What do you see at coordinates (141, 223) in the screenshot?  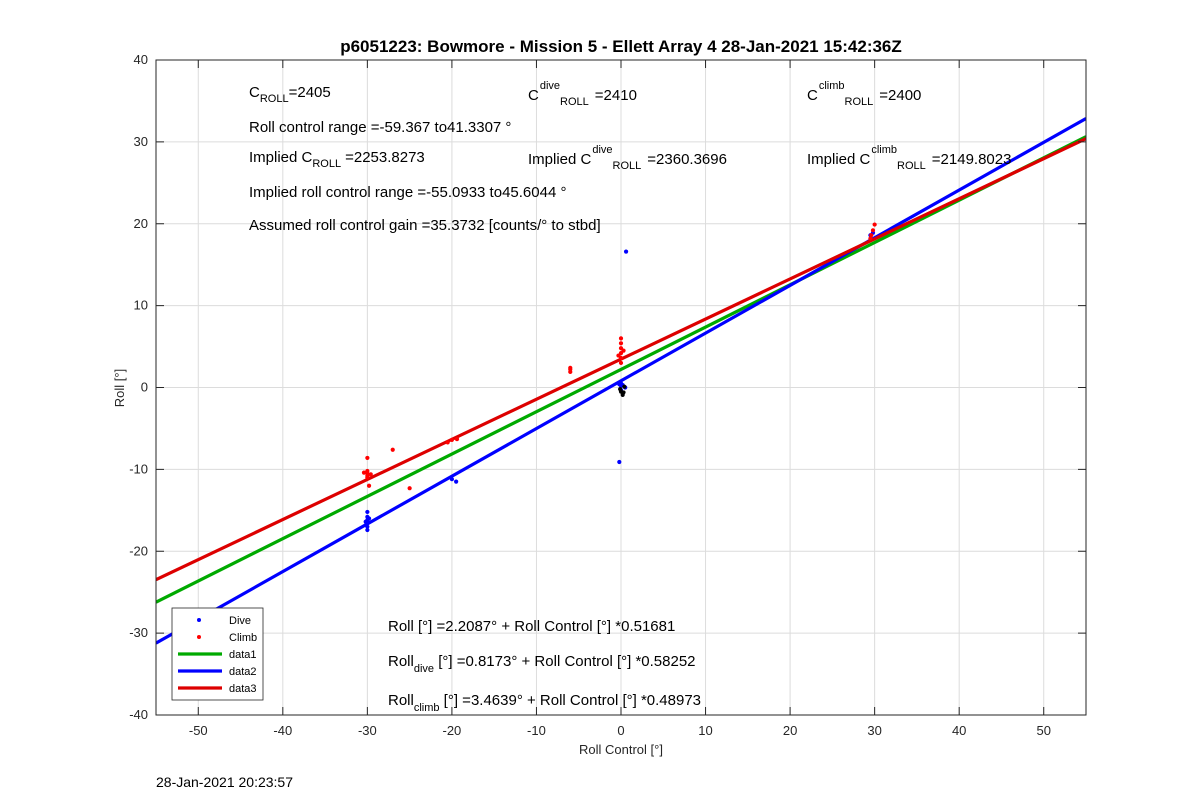 I see `y-tick-label: 20` at bounding box center [141, 223].